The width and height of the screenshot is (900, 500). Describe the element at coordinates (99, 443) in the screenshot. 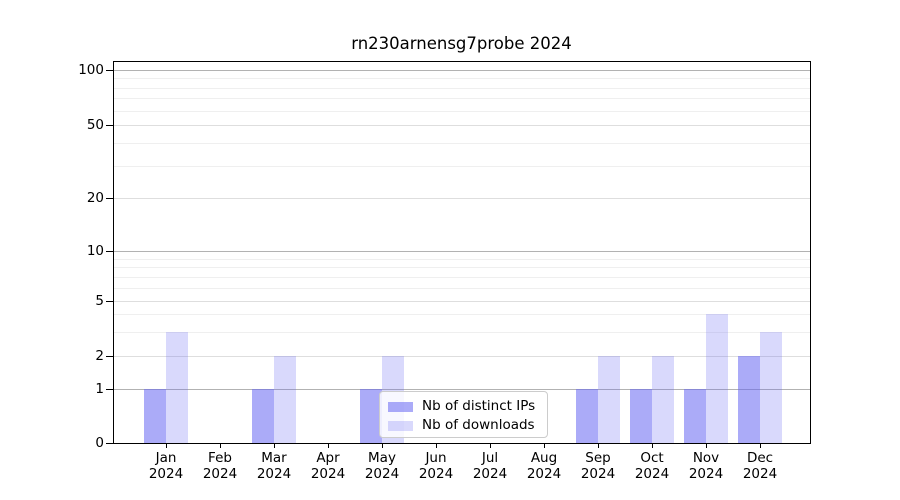

I see `y-tick-label-0: 0` at that location.